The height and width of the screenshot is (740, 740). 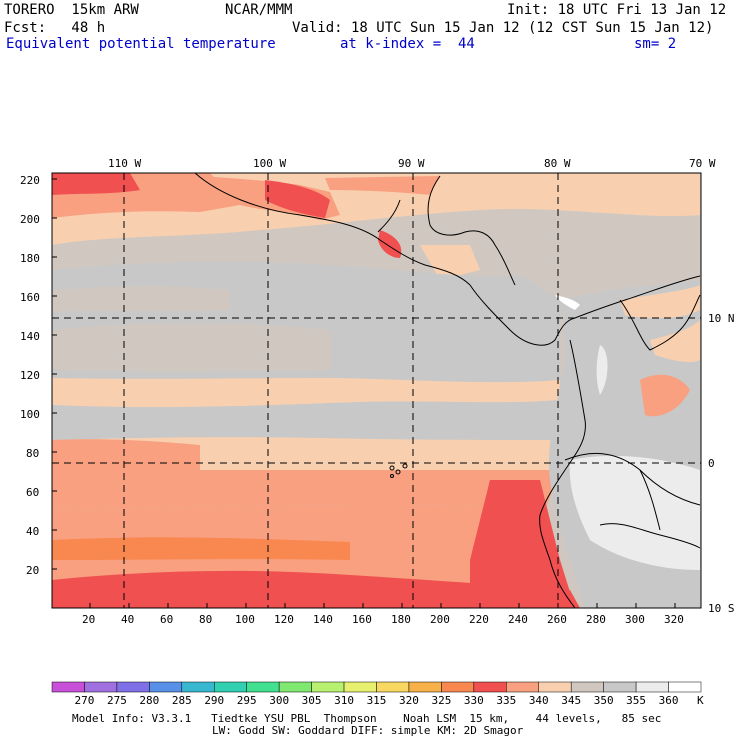 What do you see at coordinates (311, 700) in the screenshot?
I see `colorbar-level-label: 305` at bounding box center [311, 700].